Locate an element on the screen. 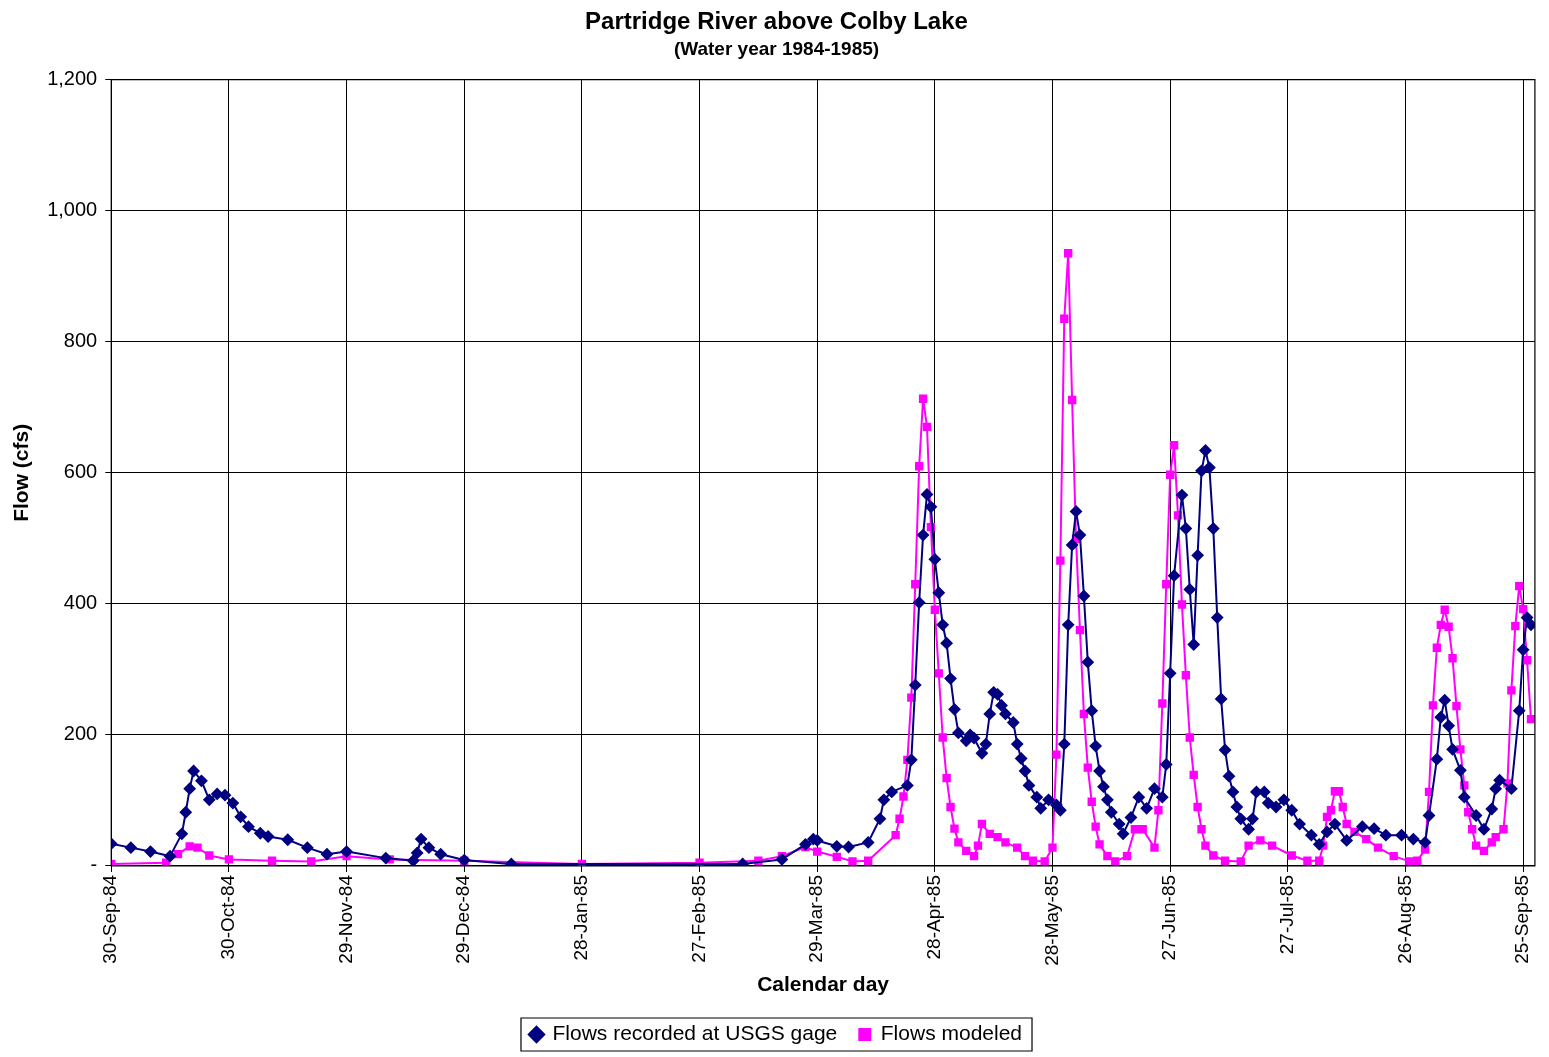 Image resolution: width=1549 pixels, height=1057 pixels. legend-label: Flows modeled is located at coordinates (951, 1033).